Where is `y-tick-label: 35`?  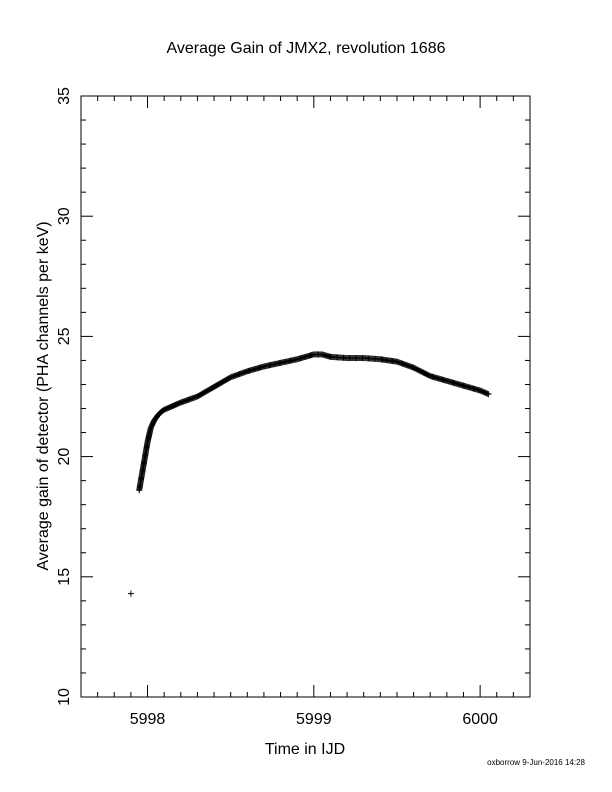 y-tick-label: 35 is located at coordinates (64, 96).